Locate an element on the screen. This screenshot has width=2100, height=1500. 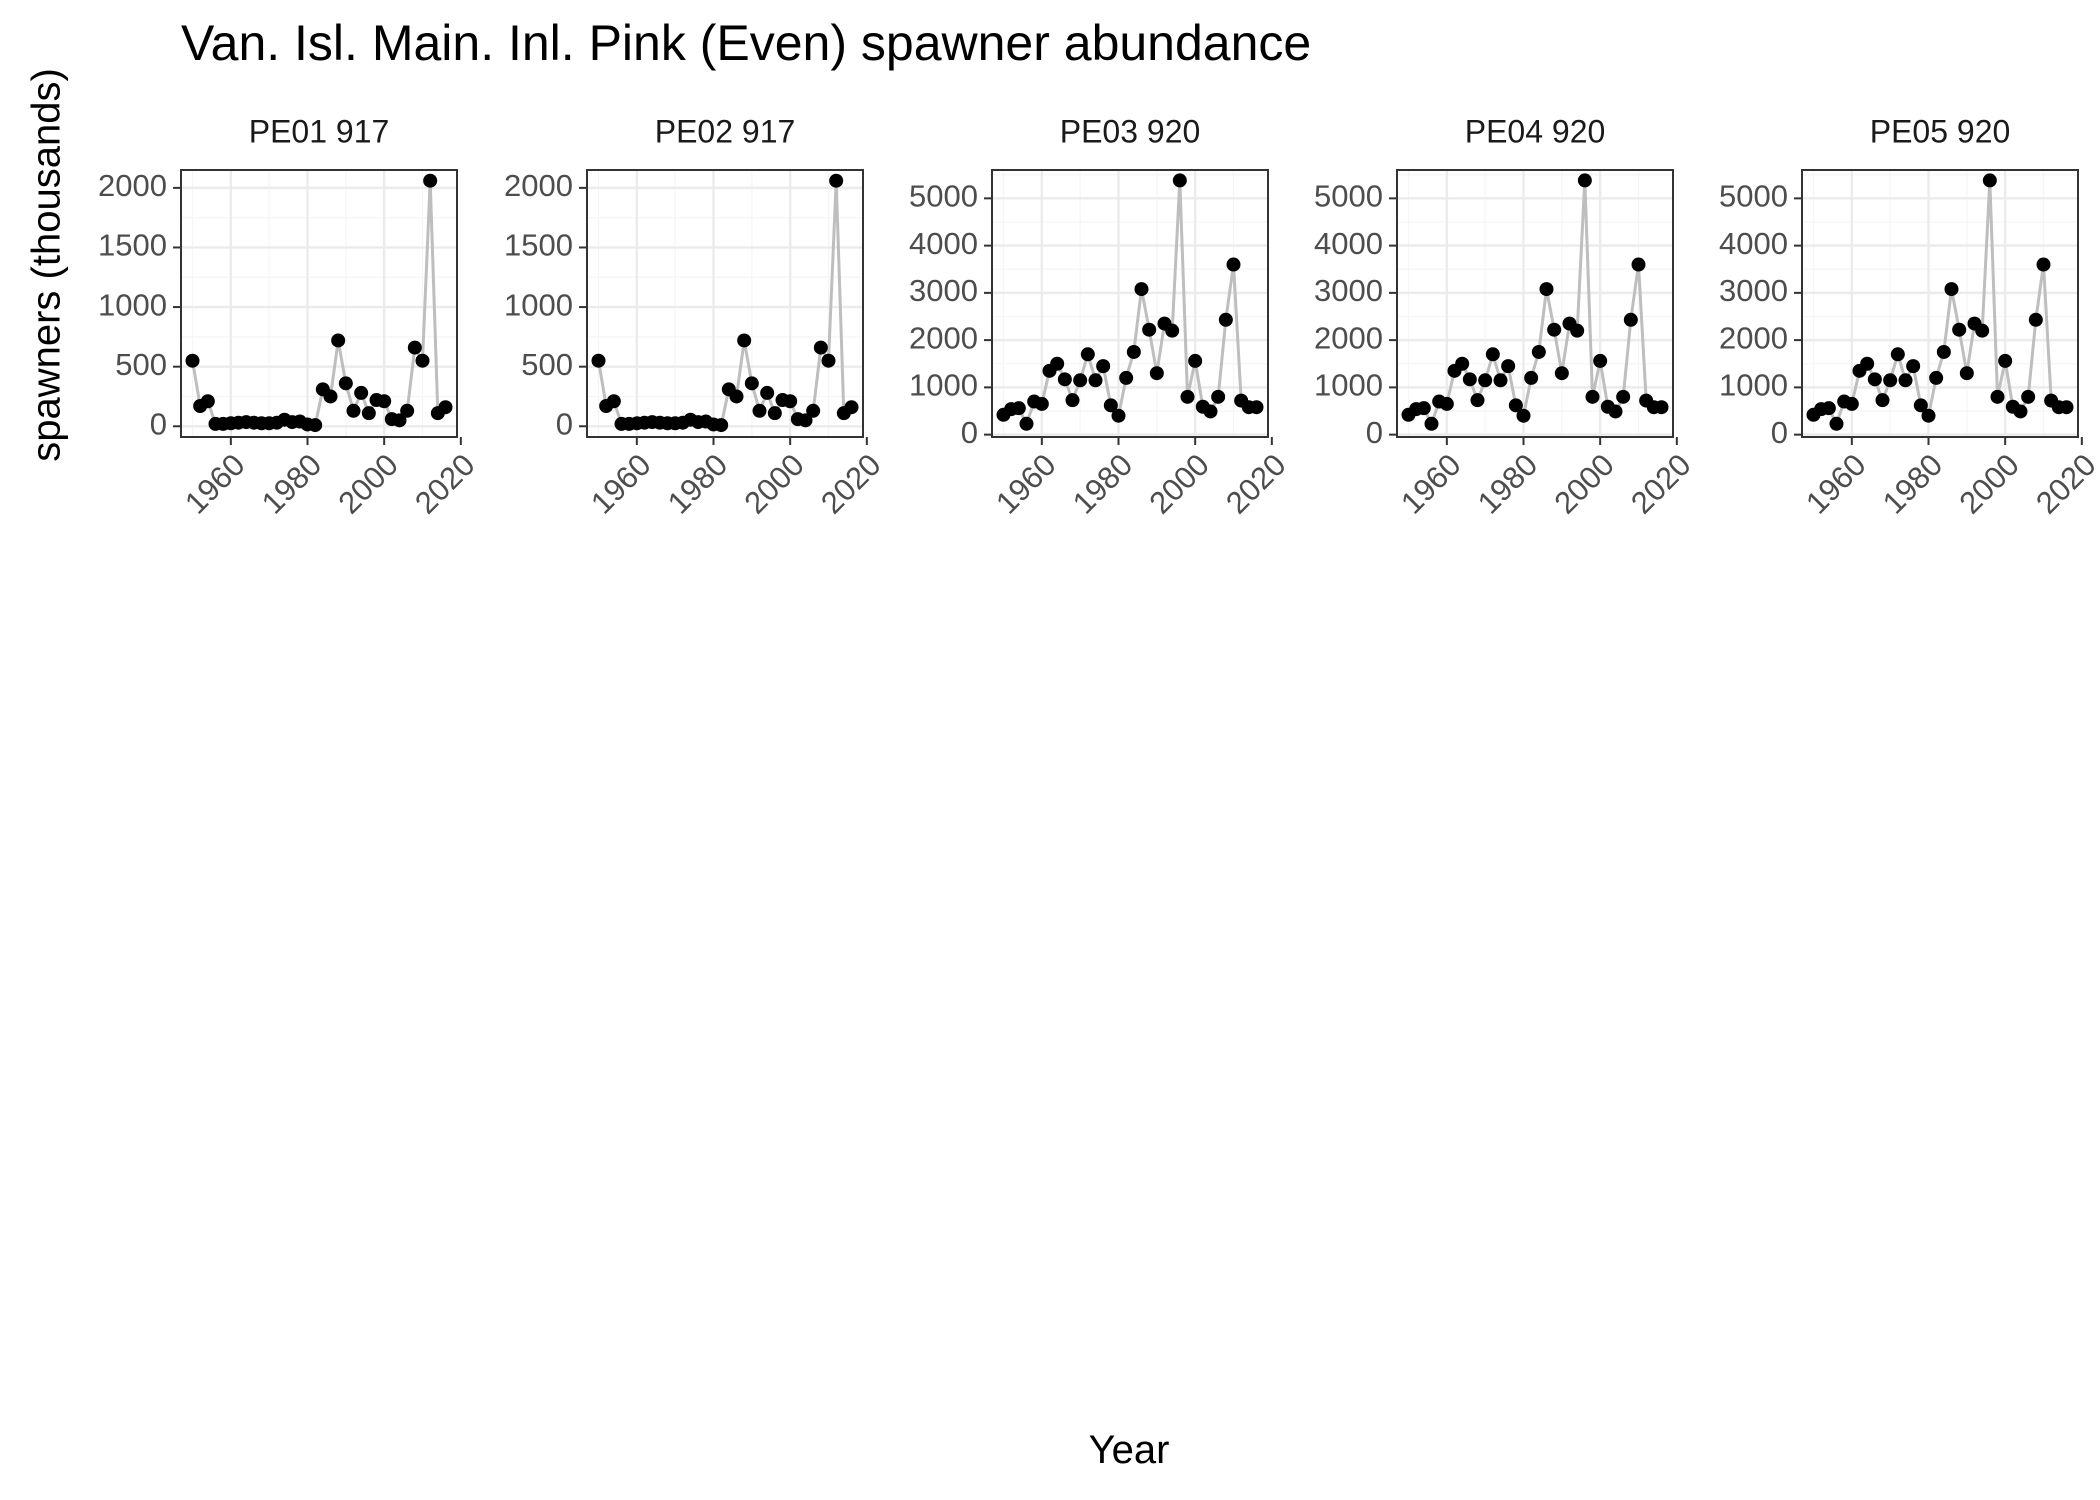
facet-label: PE04 920 is located at coordinates (1535, 131).